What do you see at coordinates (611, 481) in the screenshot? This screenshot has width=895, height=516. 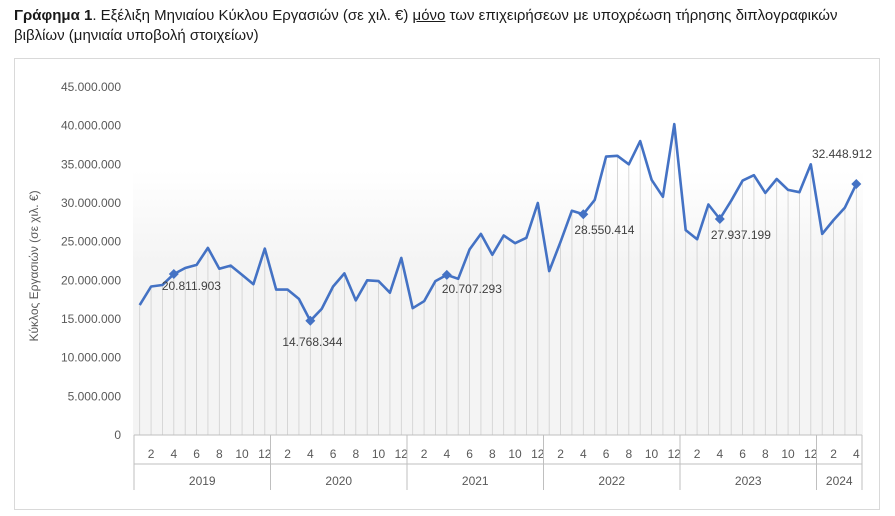 I see `year-label: 2022` at bounding box center [611, 481].